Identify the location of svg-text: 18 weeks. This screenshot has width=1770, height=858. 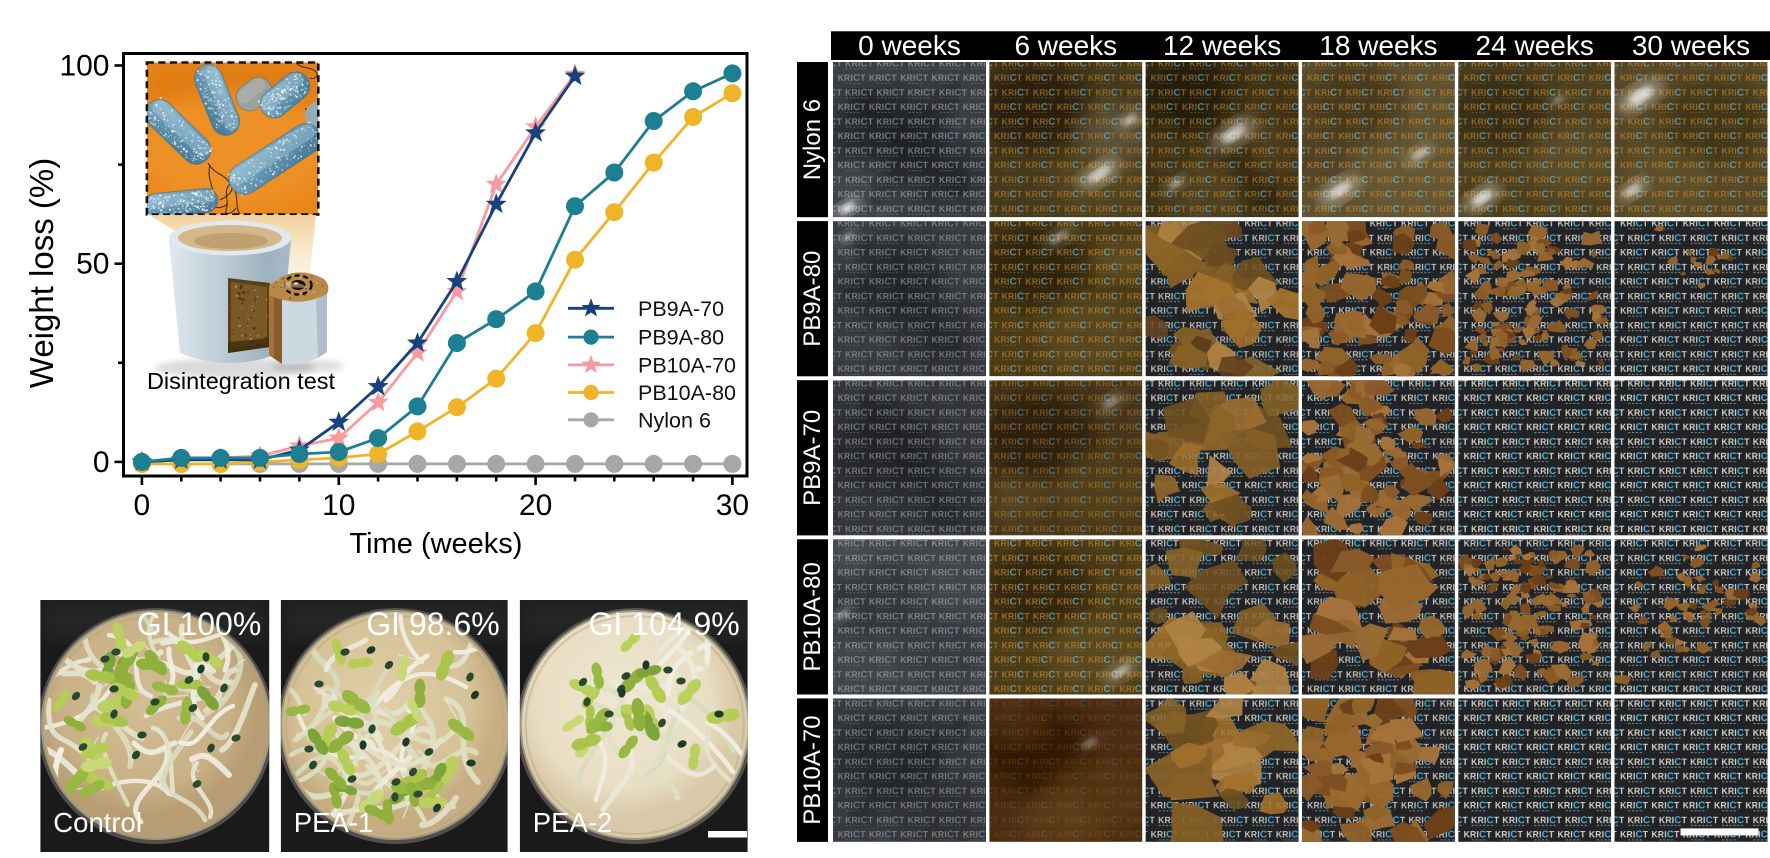
(1378, 45).